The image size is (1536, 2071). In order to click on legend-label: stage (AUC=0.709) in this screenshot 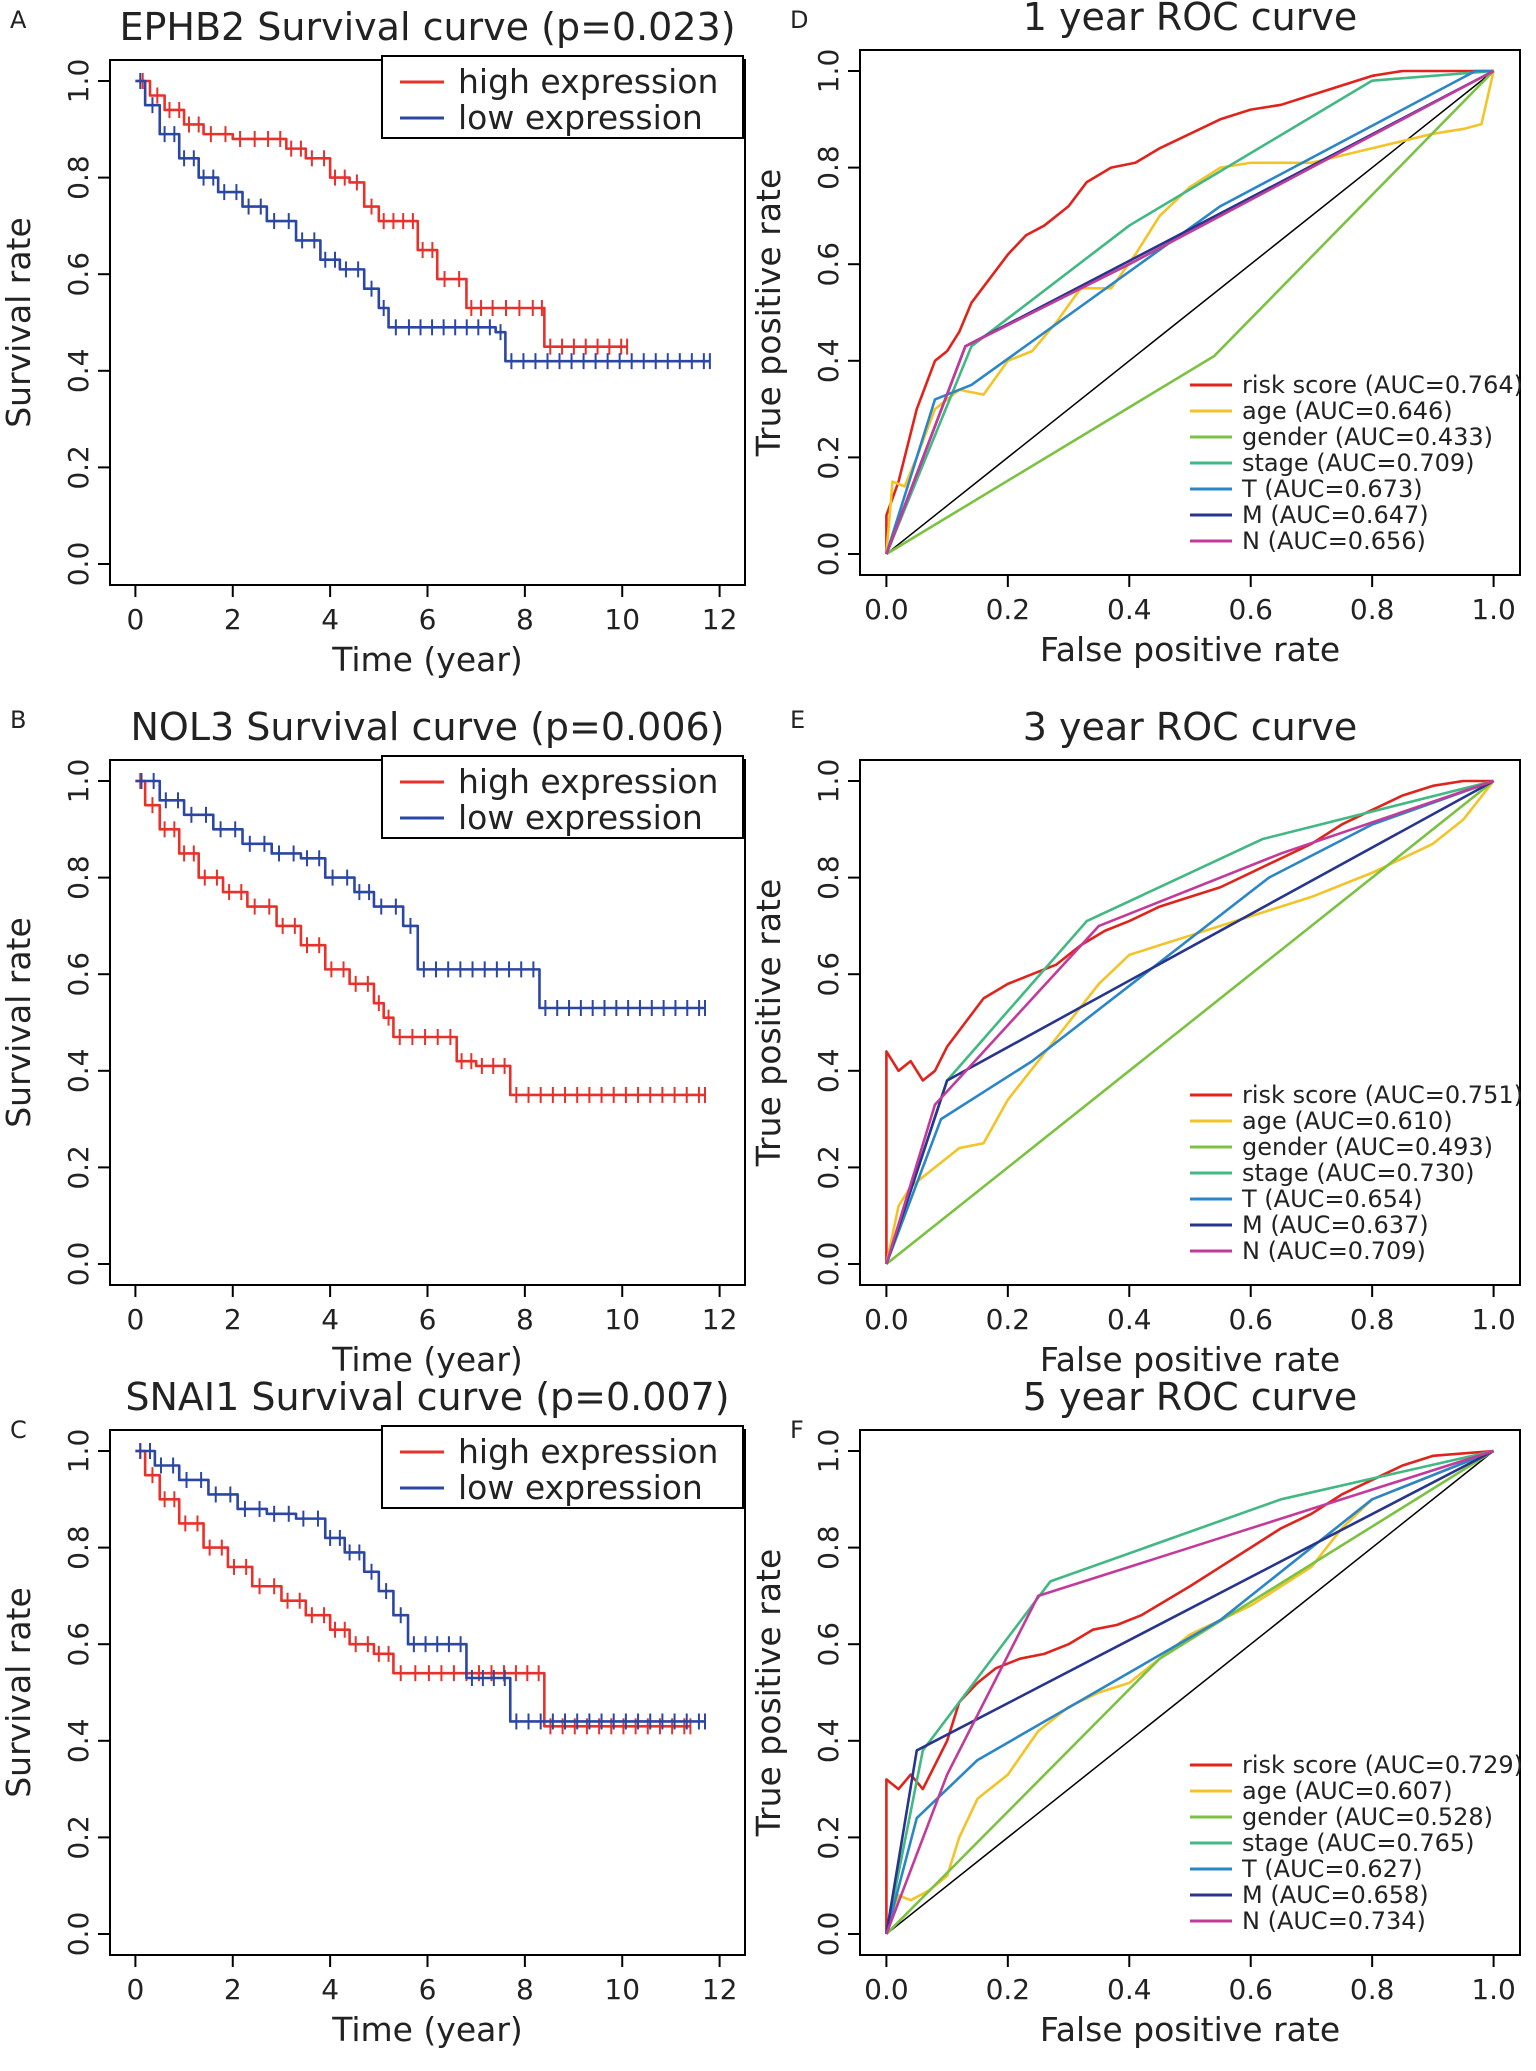, I will do `click(1358, 463)`.